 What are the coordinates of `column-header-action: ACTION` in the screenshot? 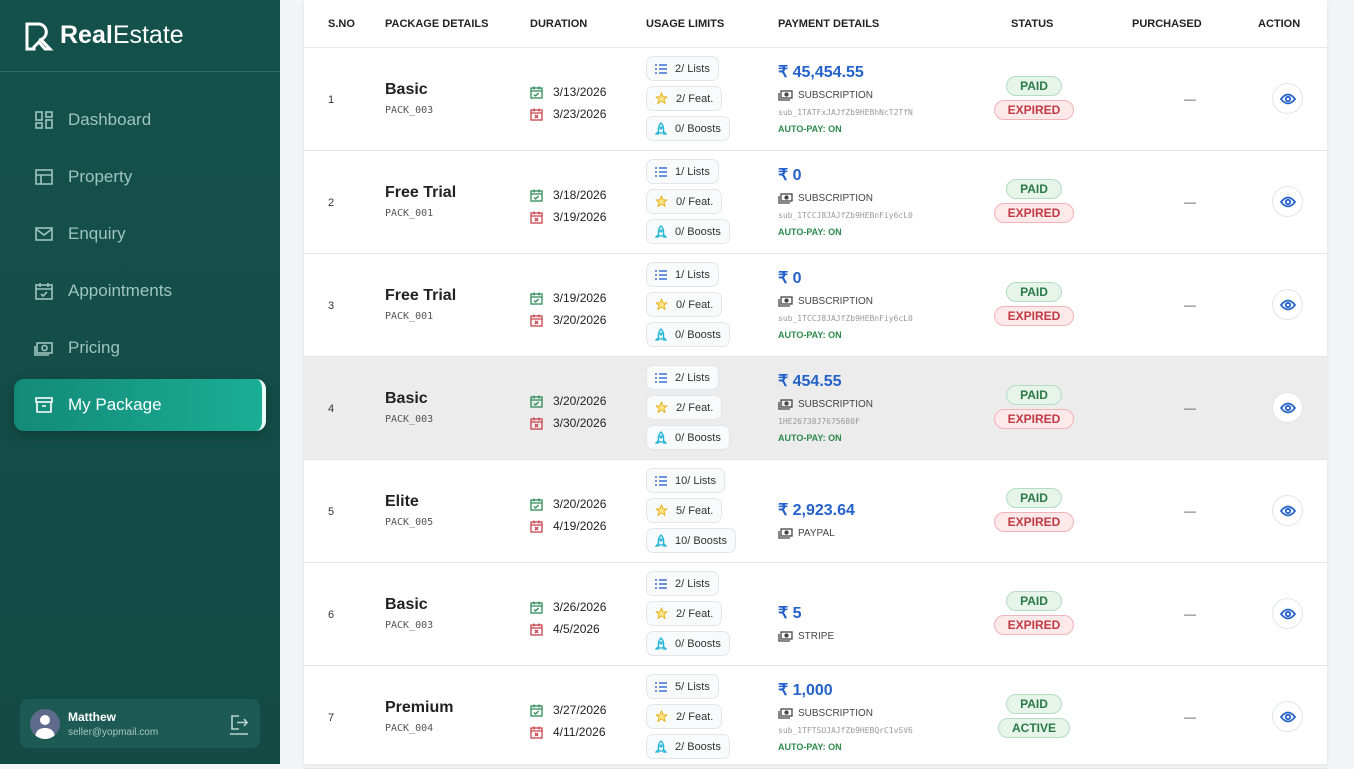 It's located at (1279, 23).